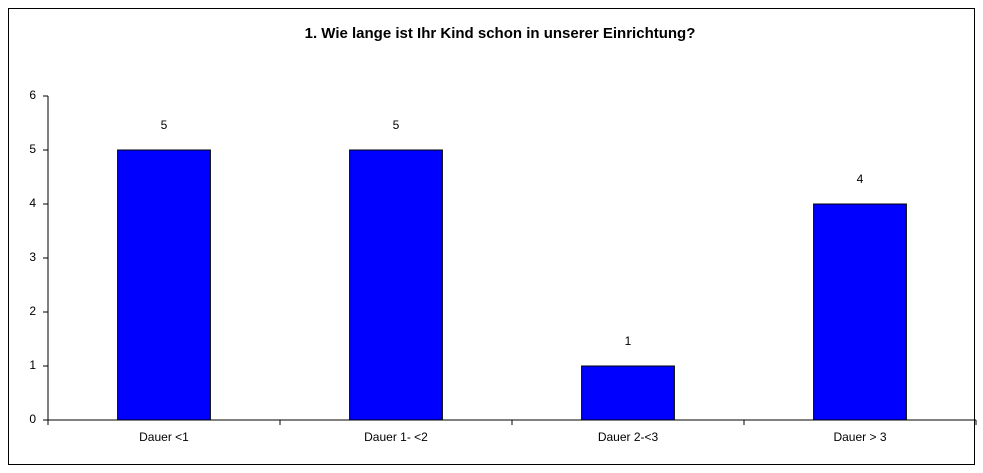  What do you see at coordinates (32, 149) in the screenshot?
I see `y-tick-label: 5` at bounding box center [32, 149].